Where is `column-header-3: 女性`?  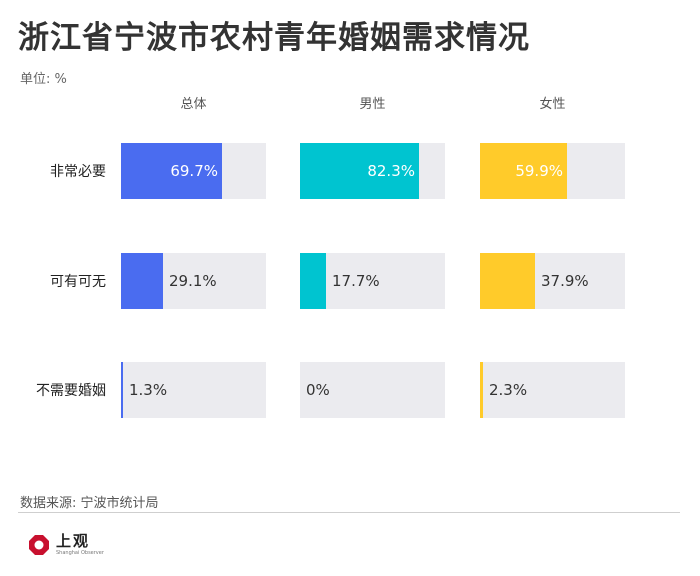 column-header-3: 女性 is located at coordinates (552, 104).